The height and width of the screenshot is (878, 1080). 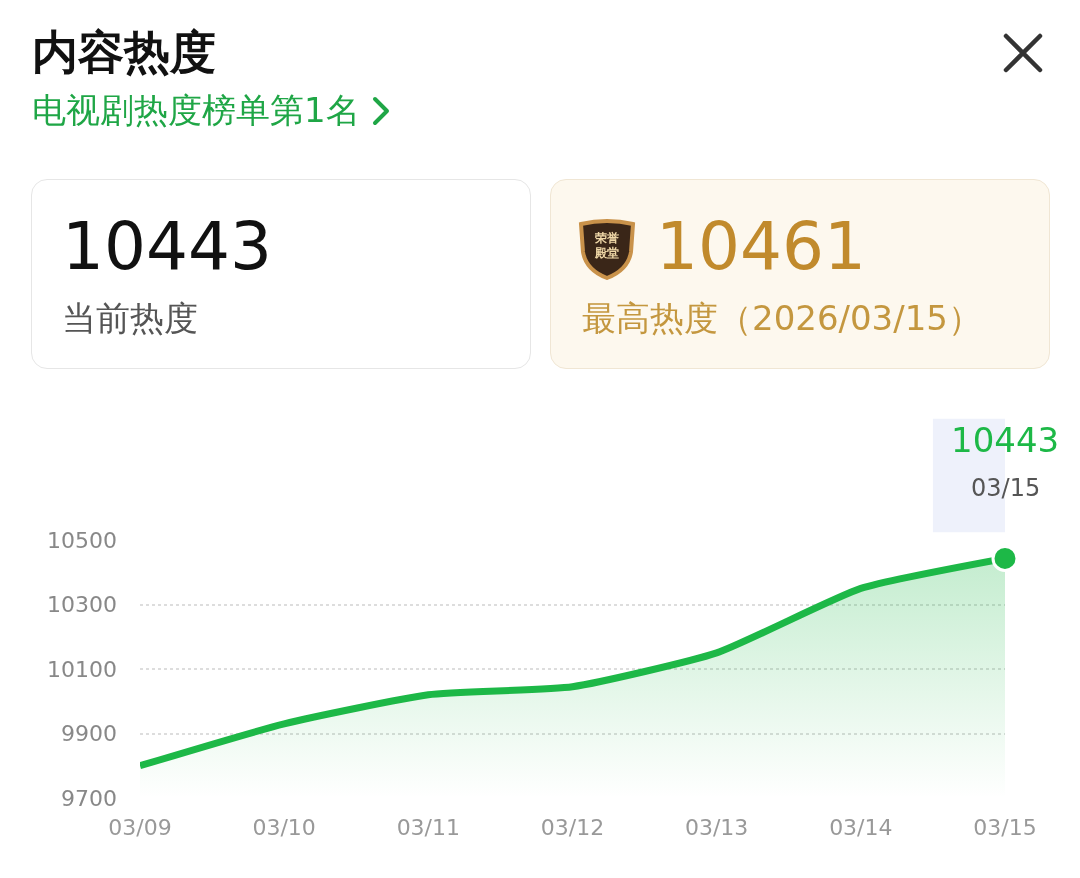 What do you see at coordinates (782, 318) in the screenshot?
I see `text: 最高热度（2026/03/15）` at bounding box center [782, 318].